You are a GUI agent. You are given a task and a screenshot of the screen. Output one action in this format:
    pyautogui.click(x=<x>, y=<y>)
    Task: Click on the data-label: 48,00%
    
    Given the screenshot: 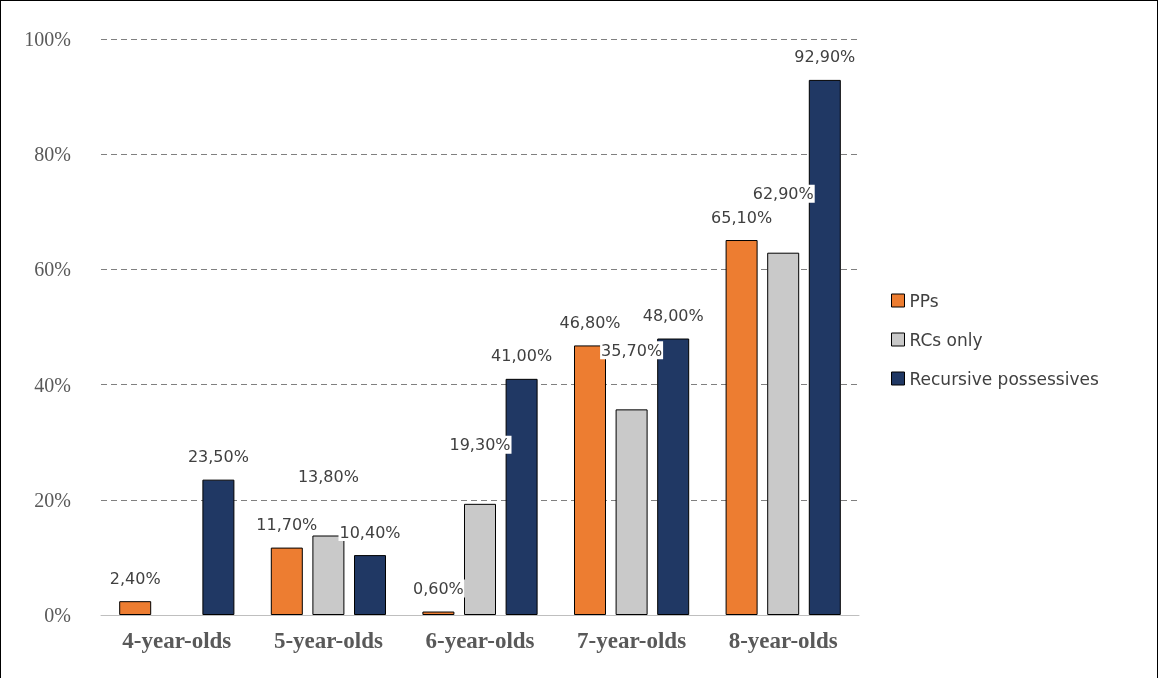 What is the action you would take?
    pyautogui.click(x=673, y=316)
    